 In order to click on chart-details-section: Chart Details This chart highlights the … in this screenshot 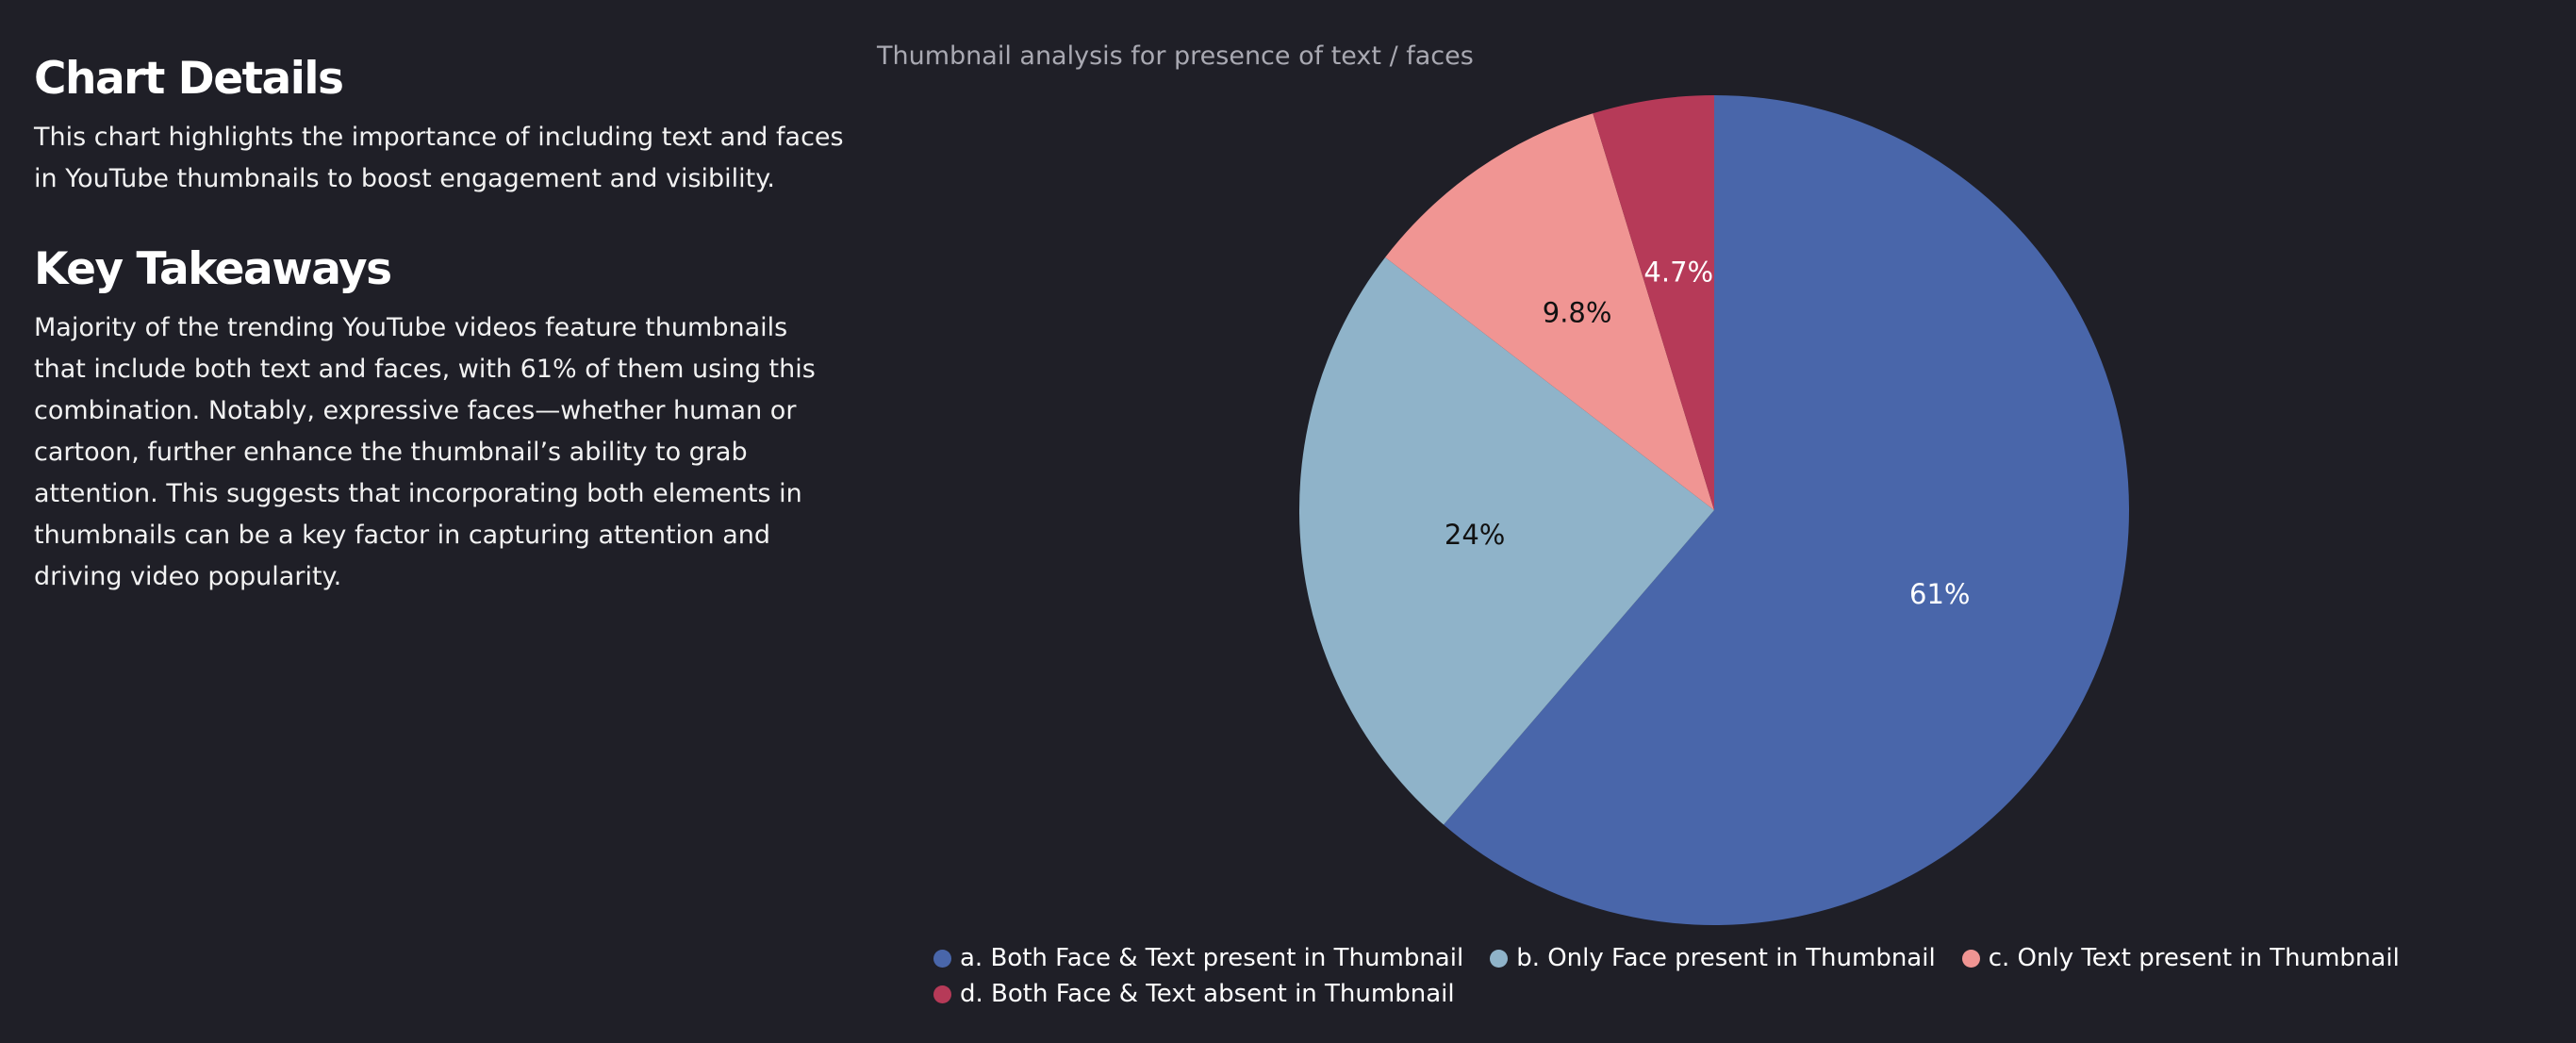, I will do `click(439, 124)`.